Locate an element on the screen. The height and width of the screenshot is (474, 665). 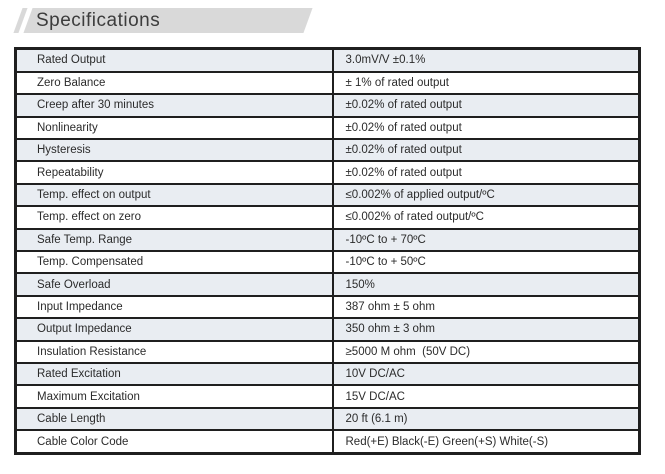
spec-label: Repeatability is located at coordinates (174, 172).